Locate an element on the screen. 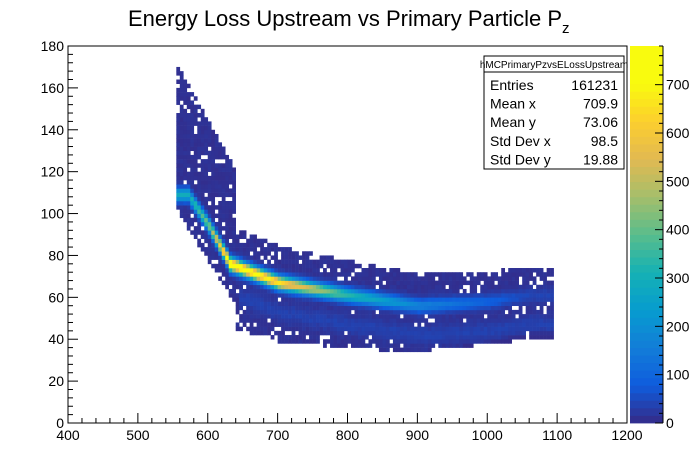 Image resolution: width=698 pixels, height=471 pixels. x-tick-label: 600 is located at coordinates (208, 435).